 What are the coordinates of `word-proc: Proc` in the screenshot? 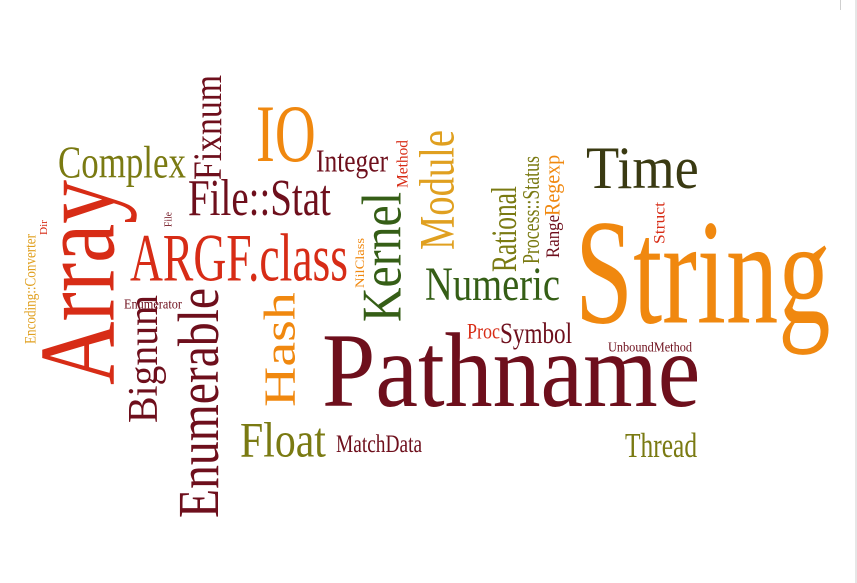 It's located at (484, 331).